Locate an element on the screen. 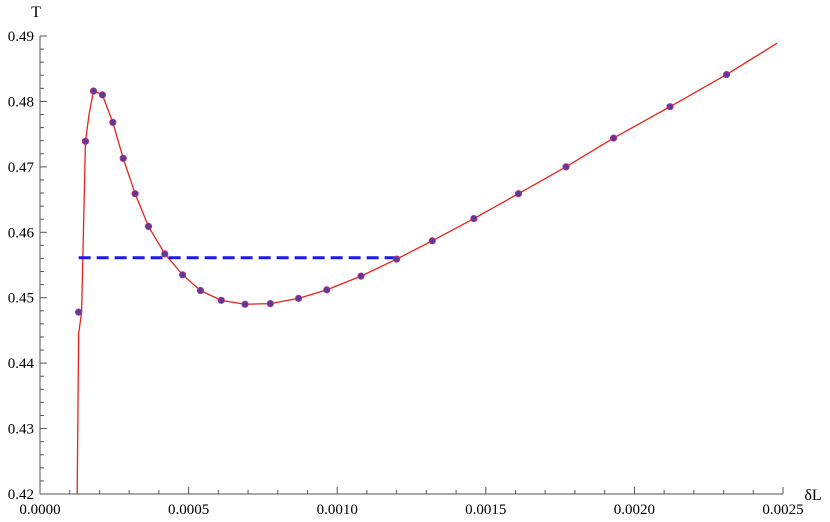  y-tick-label: 0.43 is located at coordinates (21, 430).